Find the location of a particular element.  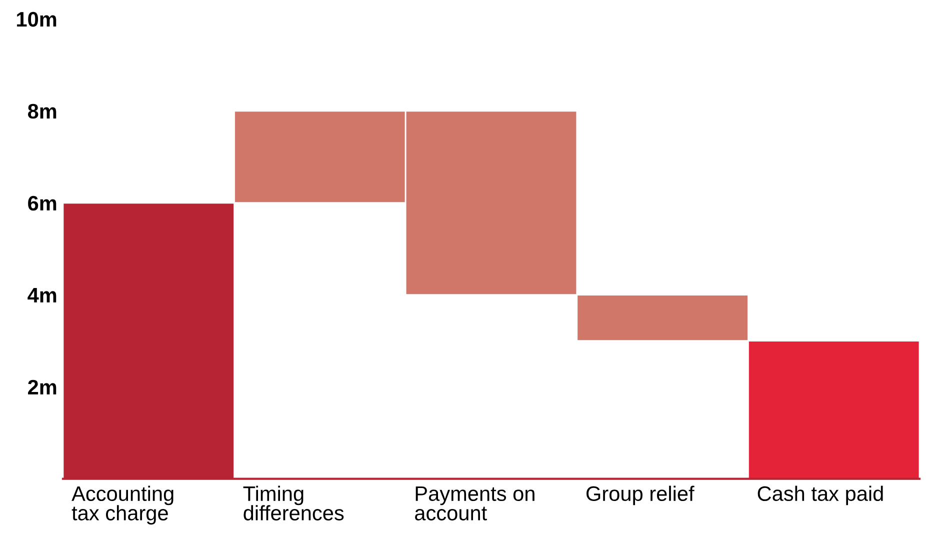

y-tick-label: 8m is located at coordinates (42, 111).